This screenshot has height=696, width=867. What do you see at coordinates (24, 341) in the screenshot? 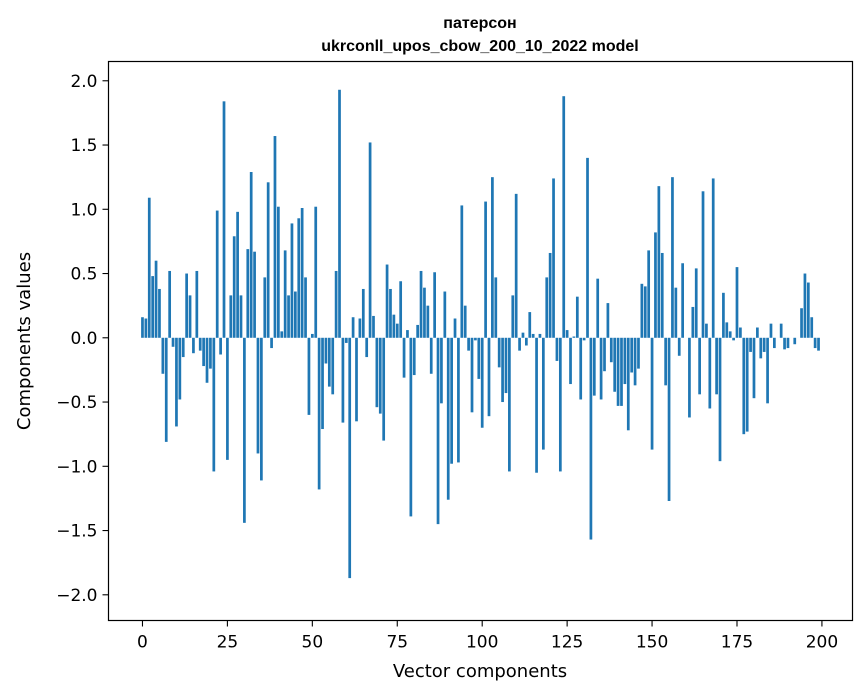
I see `y-axis-label: Components values` at bounding box center [24, 341].